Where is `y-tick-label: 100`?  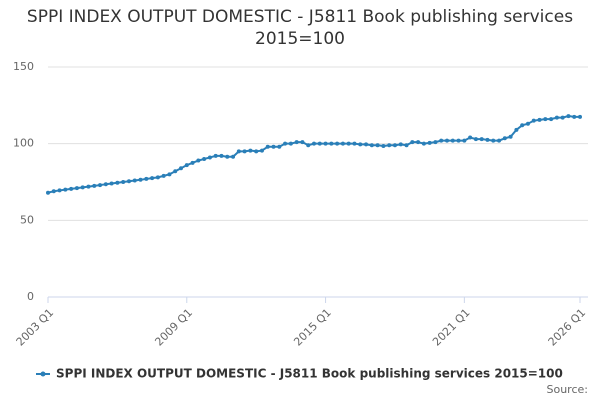
y-tick-label: 100 is located at coordinates (23, 143).